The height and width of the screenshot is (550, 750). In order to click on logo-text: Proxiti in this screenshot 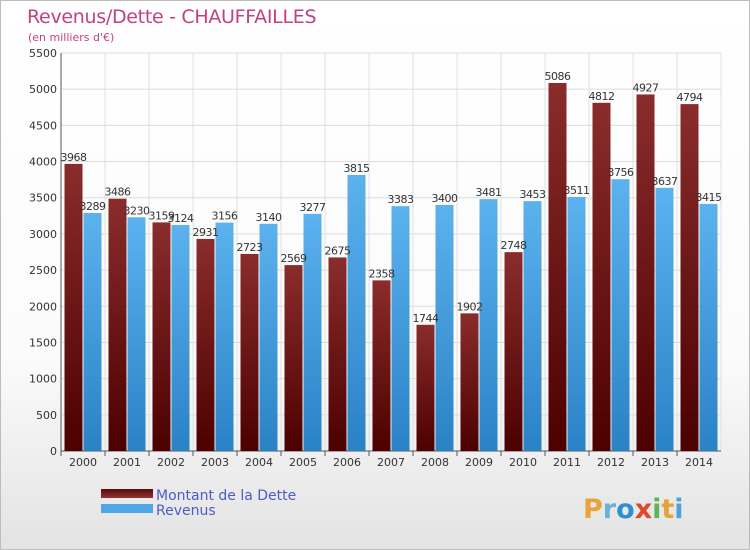, I will do `click(633, 509)`.